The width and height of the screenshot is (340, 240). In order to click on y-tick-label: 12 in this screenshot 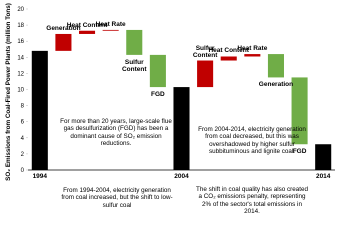, I will do `click(20, 74)`.